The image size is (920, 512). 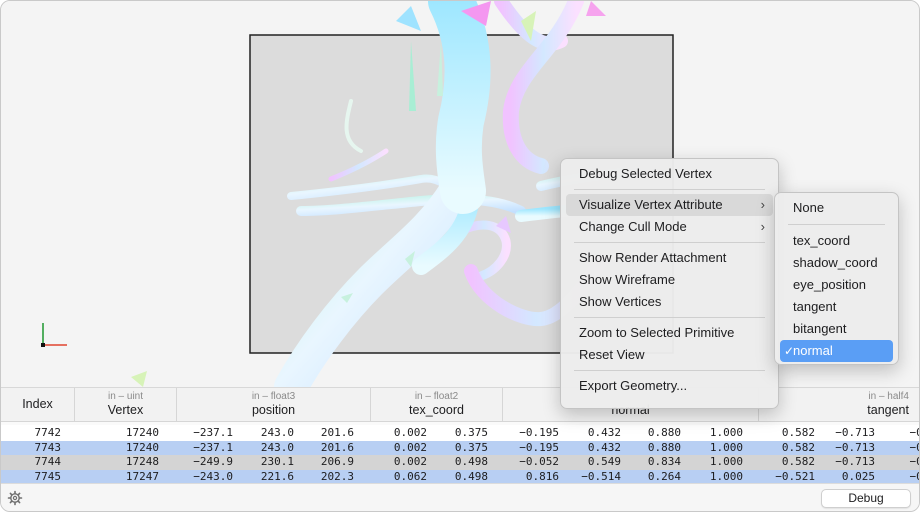 I want to click on menu-item-label: Show Vertices, so click(x=620, y=301).